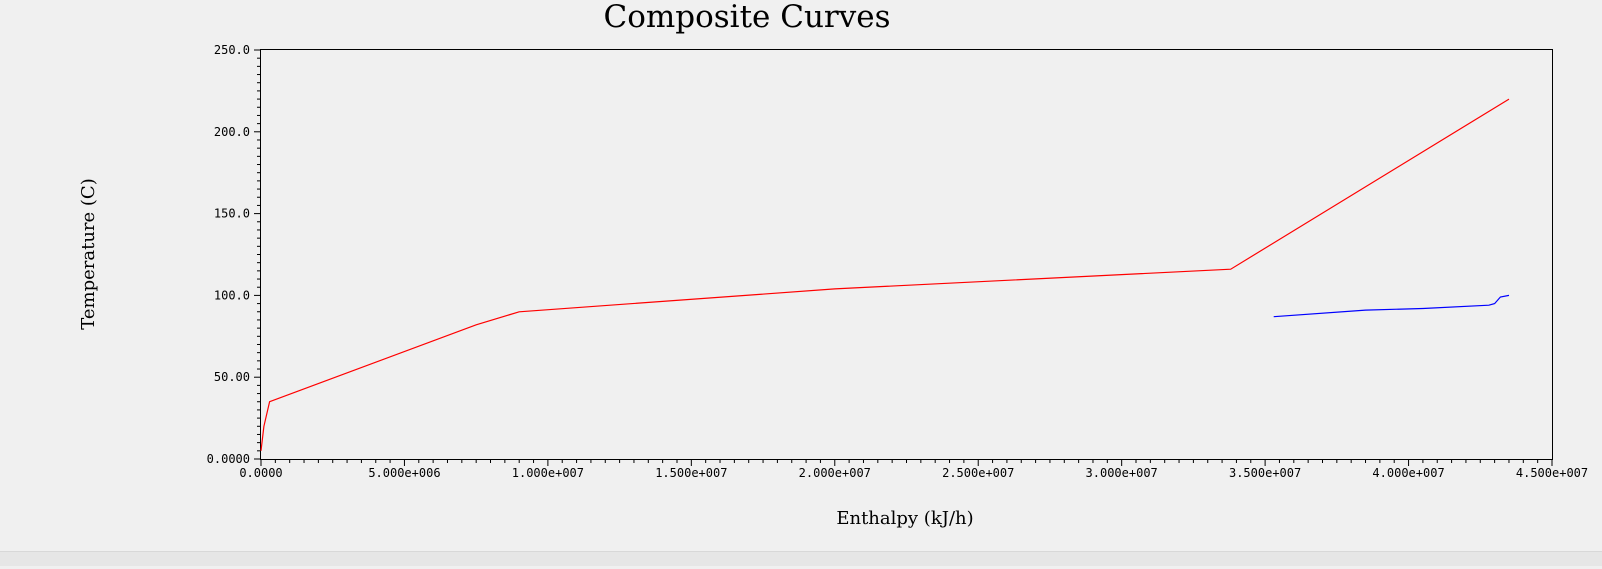 The height and width of the screenshot is (569, 1602). I want to click on x-tick-label: 2.500e+007, so click(978, 473).